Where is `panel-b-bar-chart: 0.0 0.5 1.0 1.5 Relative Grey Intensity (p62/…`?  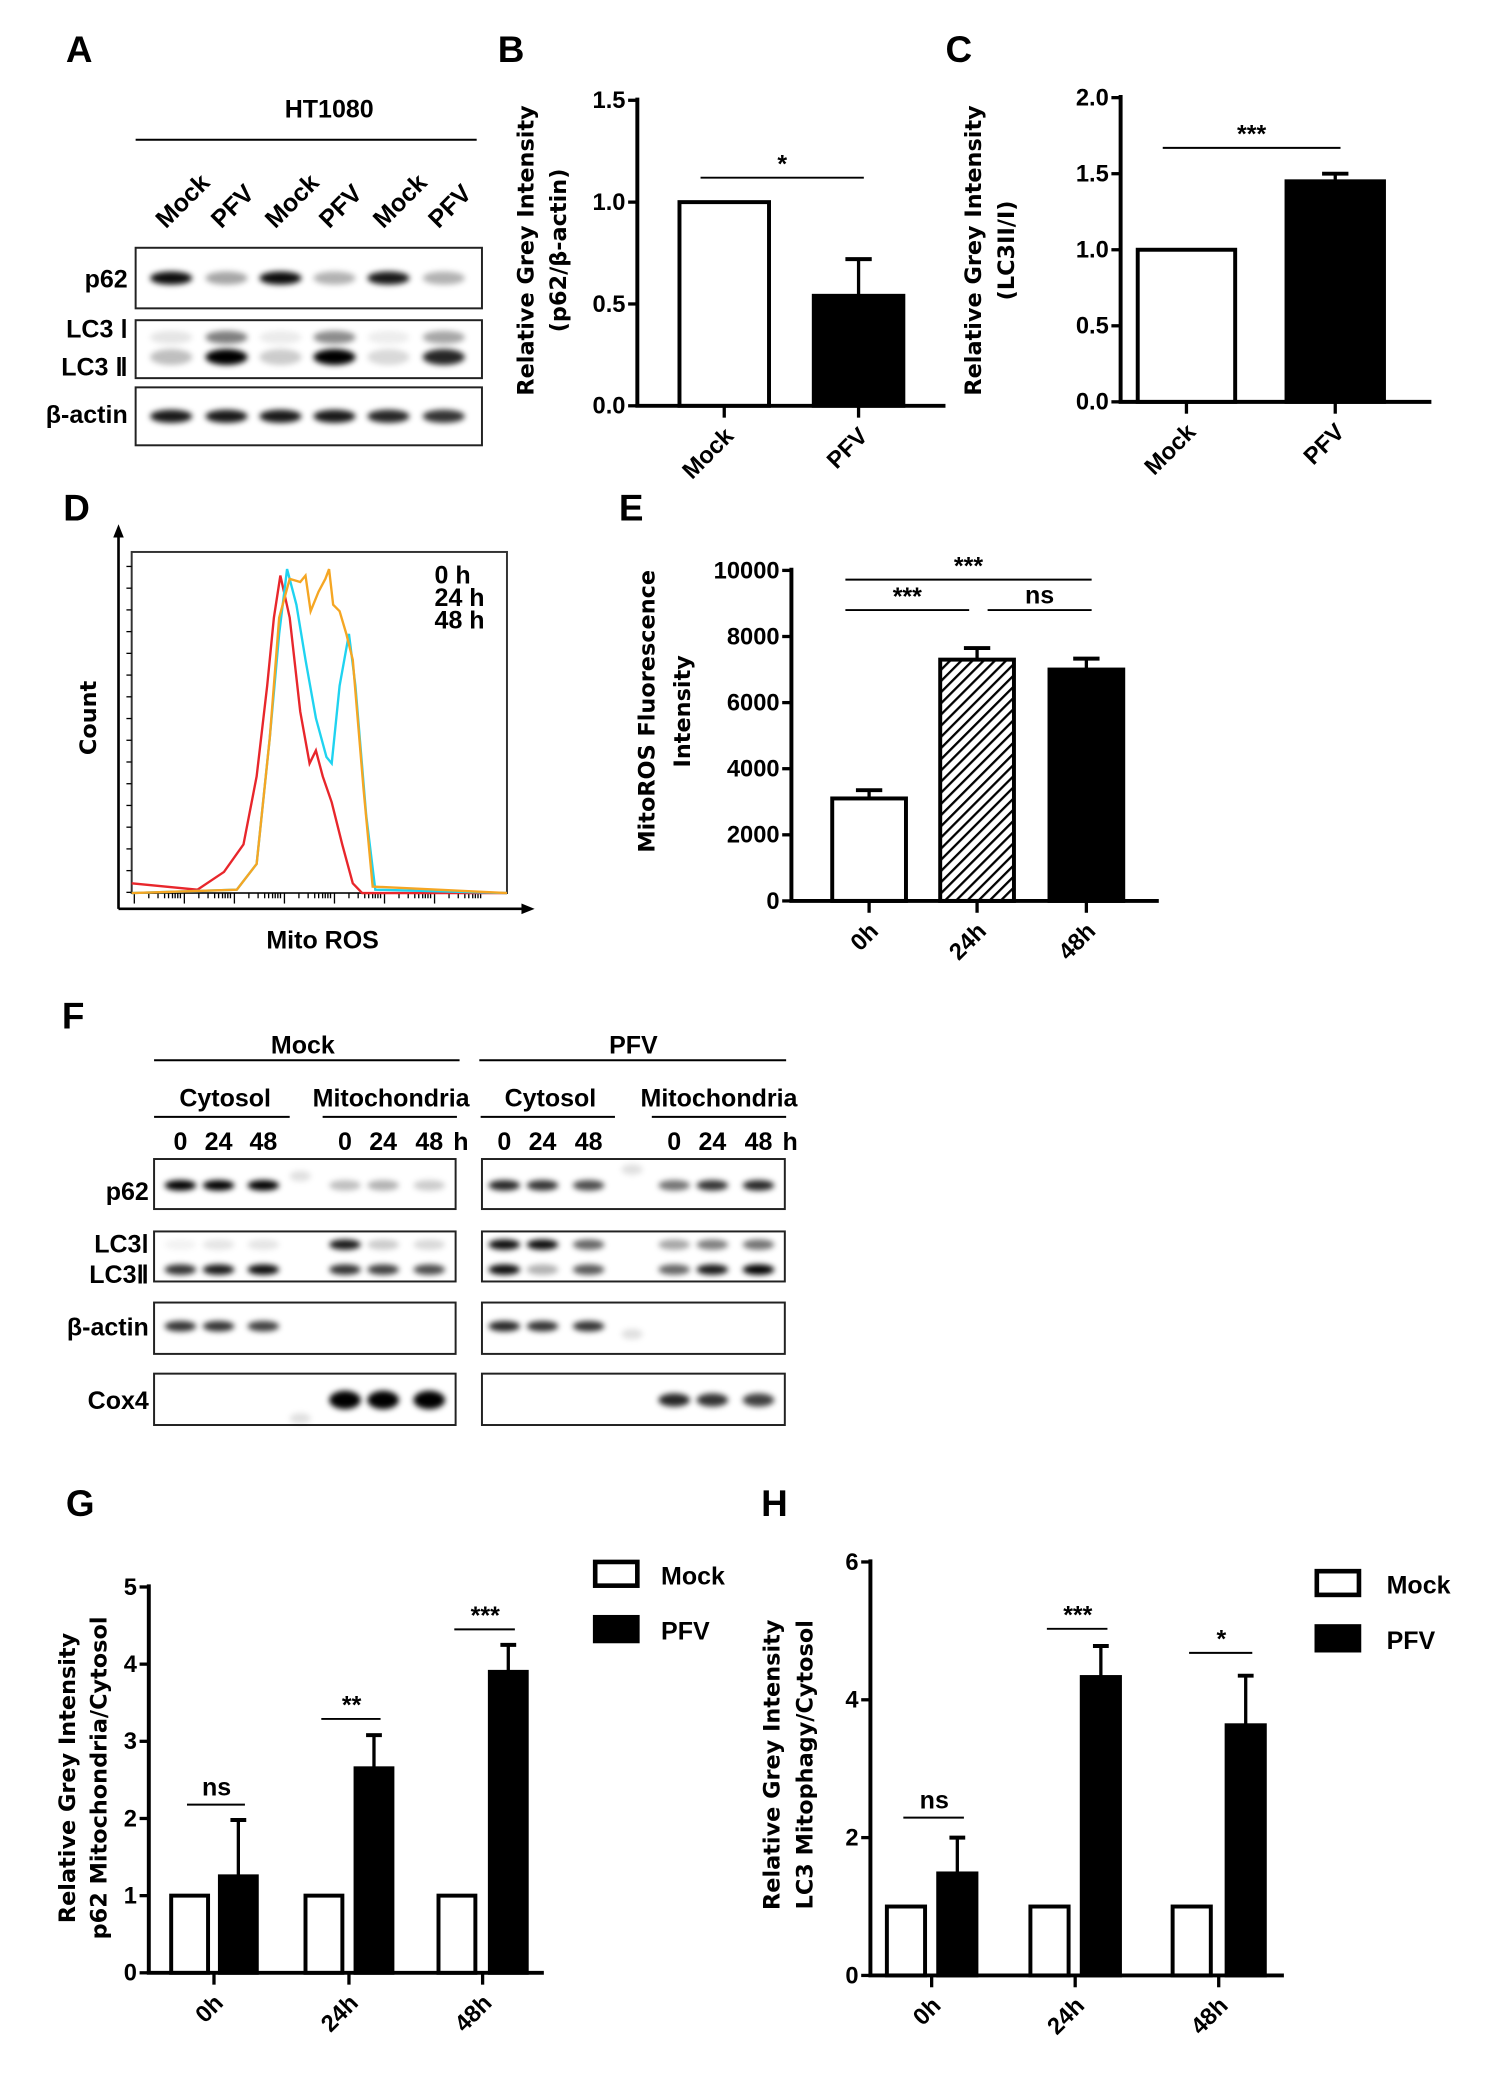
panel-b-bar-chart: 0.0 0.5 1.0 1.5 Relative Grey Intensity (p62/… is located at coordinates (729, 286).